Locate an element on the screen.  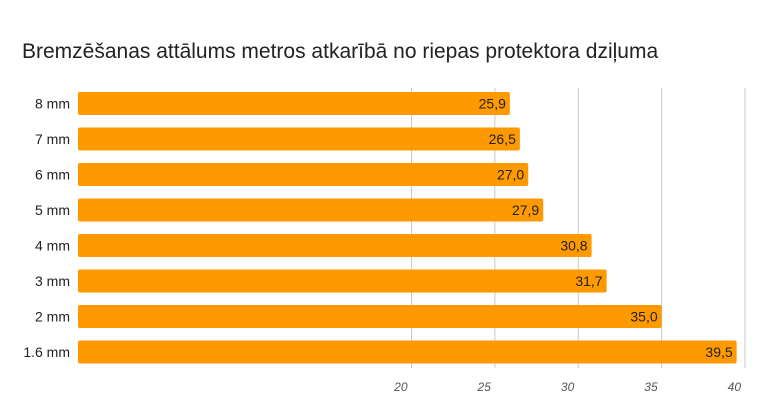
bar-value-label: 35,0 is located at coordinates (643, 317).